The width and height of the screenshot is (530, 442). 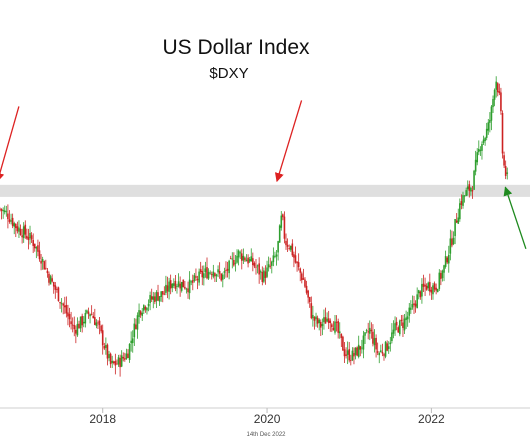 I want to click on green-arrow, so click(x=515, y=217).